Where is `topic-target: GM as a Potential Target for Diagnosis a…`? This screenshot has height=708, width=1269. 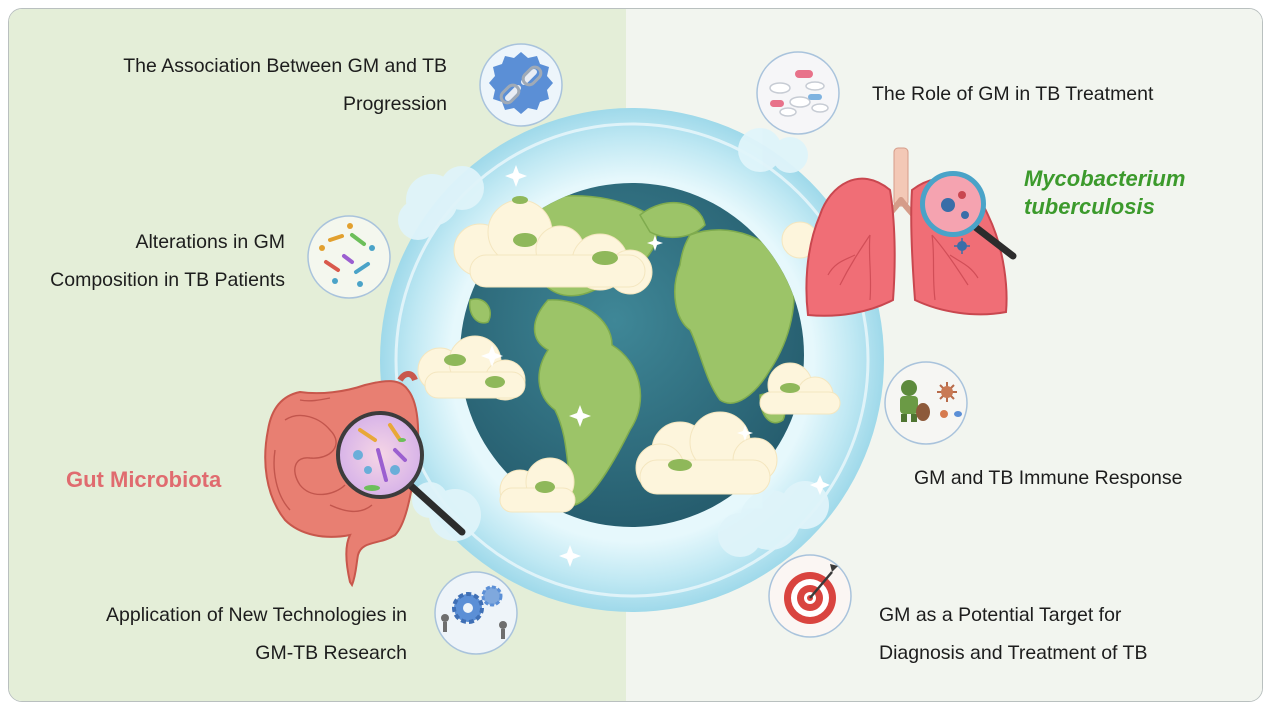 topic-target: GM as a Potential Target for Diagnosis a… is located at coordinates (1013, 634).